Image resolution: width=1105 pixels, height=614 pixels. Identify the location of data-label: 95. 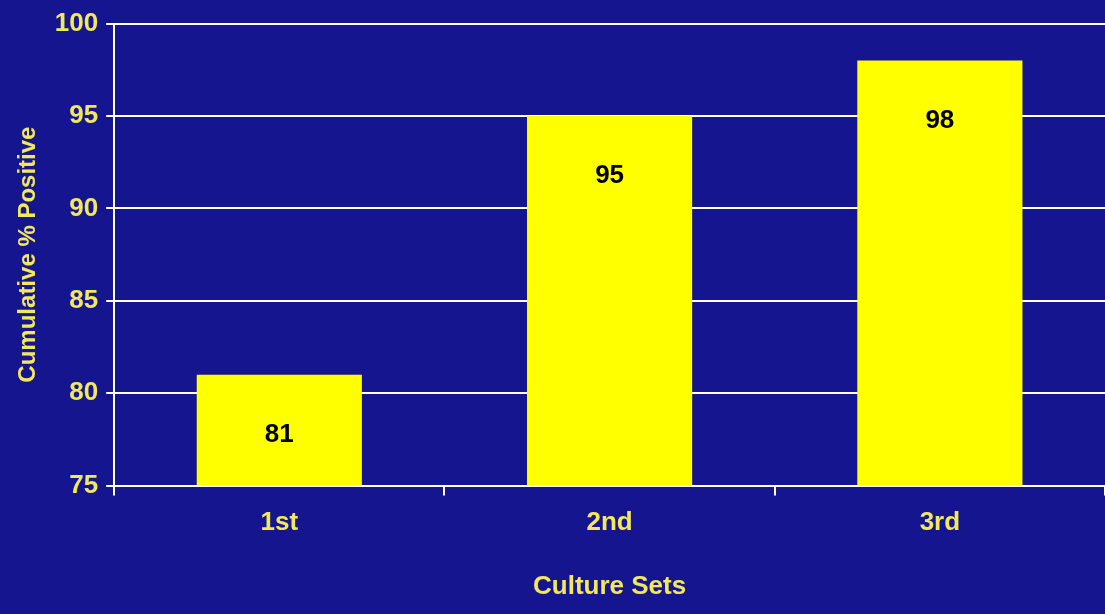
(610, 174).